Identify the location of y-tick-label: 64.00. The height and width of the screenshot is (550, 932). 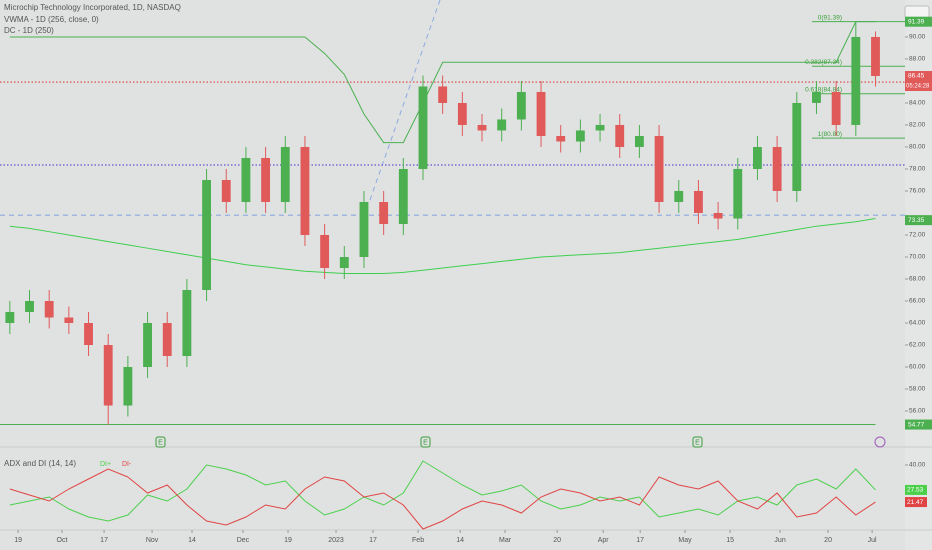
(917, 323).